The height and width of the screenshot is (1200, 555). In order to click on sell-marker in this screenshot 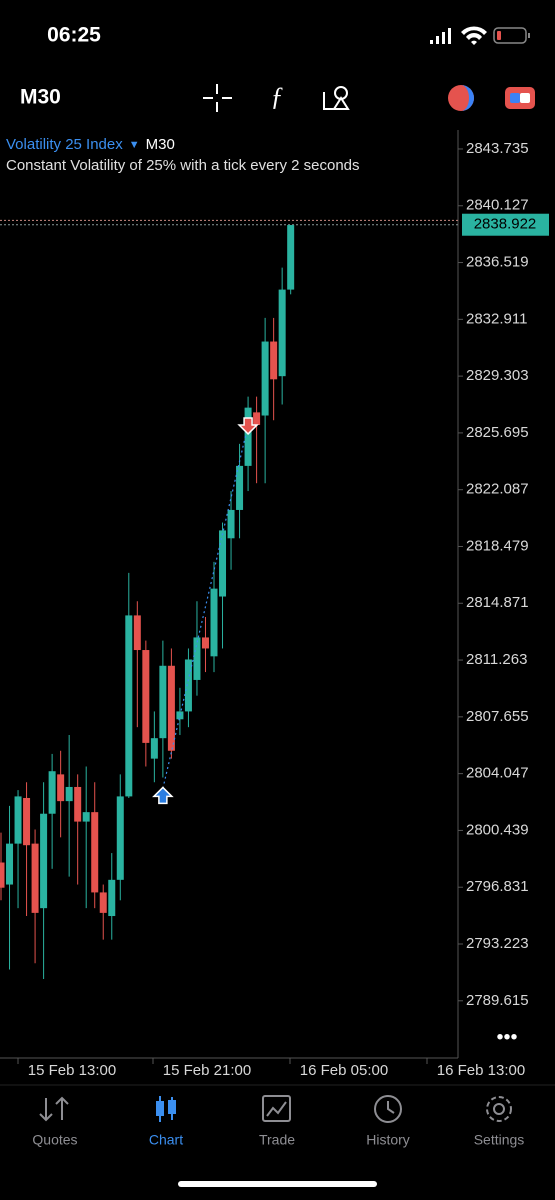, I will do `click(248, 426)`.